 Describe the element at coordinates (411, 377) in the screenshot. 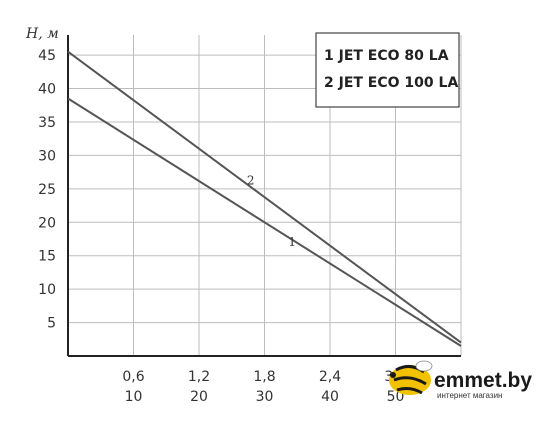

I see `bee-logo-icon` at that location.